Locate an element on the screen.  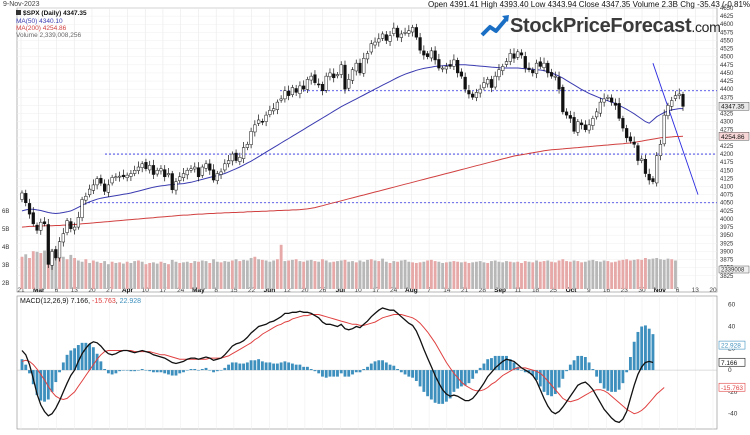
last-price-tag-box is located at coordinates (734, 106).